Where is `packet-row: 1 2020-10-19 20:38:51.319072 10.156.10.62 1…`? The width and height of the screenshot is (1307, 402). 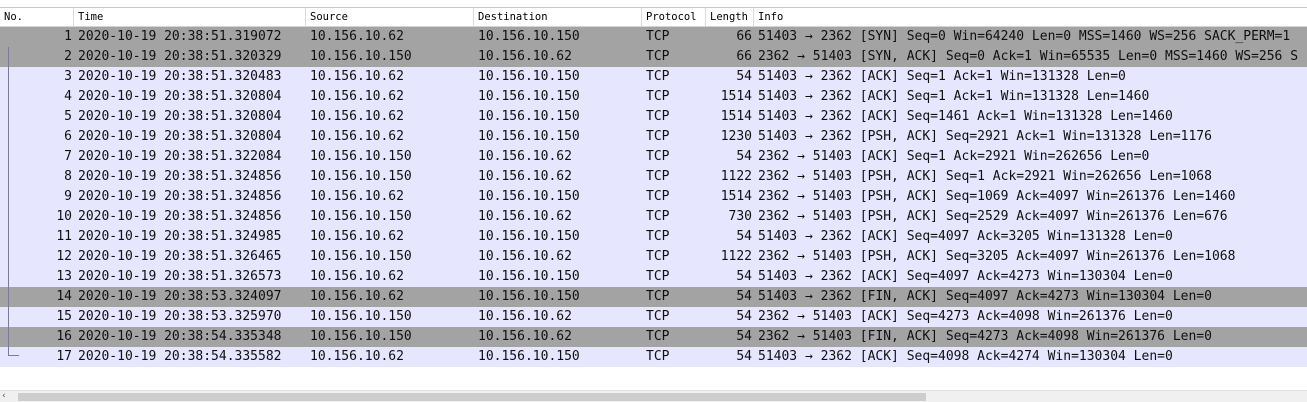
packet-row: 1 2020-10-19 20:38:51.319072 10.156.10.62 1… is located at coordinates (653, 37).